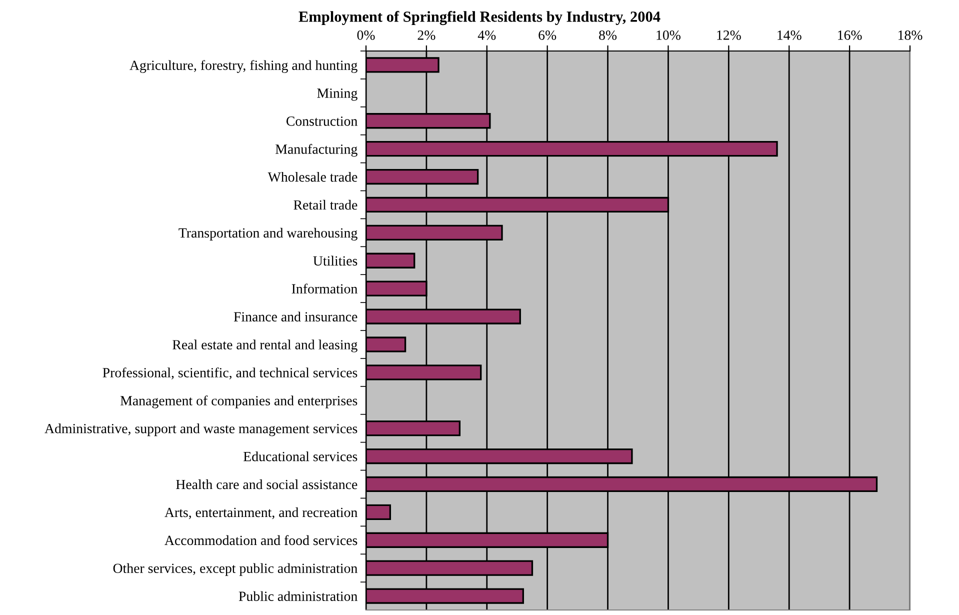 This screenshot has height=615, width=959. Describe the element at coordinates (547, 35) in the screenshot. I see `x-tick-label: 6%` at that location.